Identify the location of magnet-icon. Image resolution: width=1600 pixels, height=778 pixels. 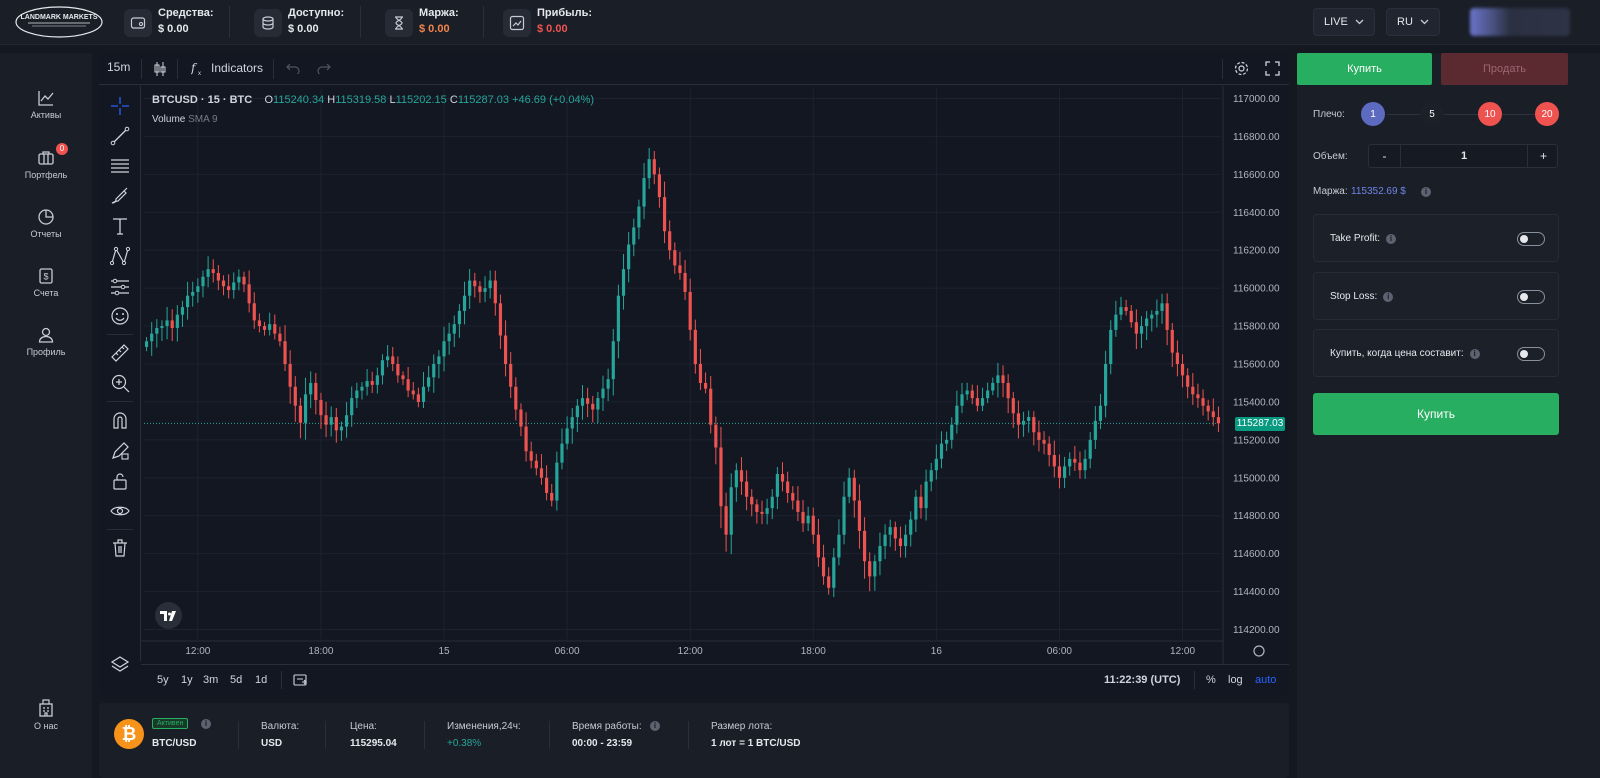
(120, 421).